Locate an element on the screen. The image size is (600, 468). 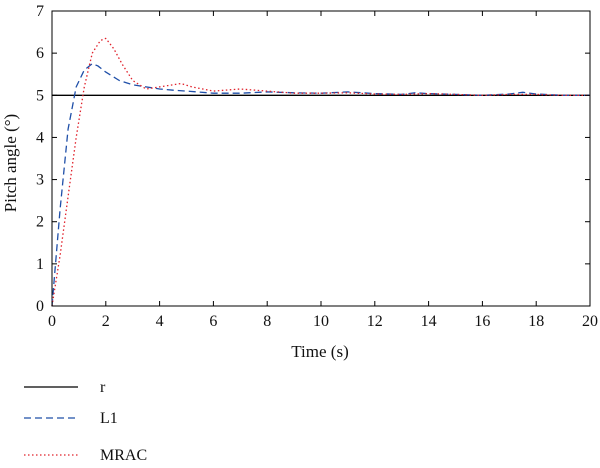
x-tick-label: 12 is located at coordinates (375, 321).